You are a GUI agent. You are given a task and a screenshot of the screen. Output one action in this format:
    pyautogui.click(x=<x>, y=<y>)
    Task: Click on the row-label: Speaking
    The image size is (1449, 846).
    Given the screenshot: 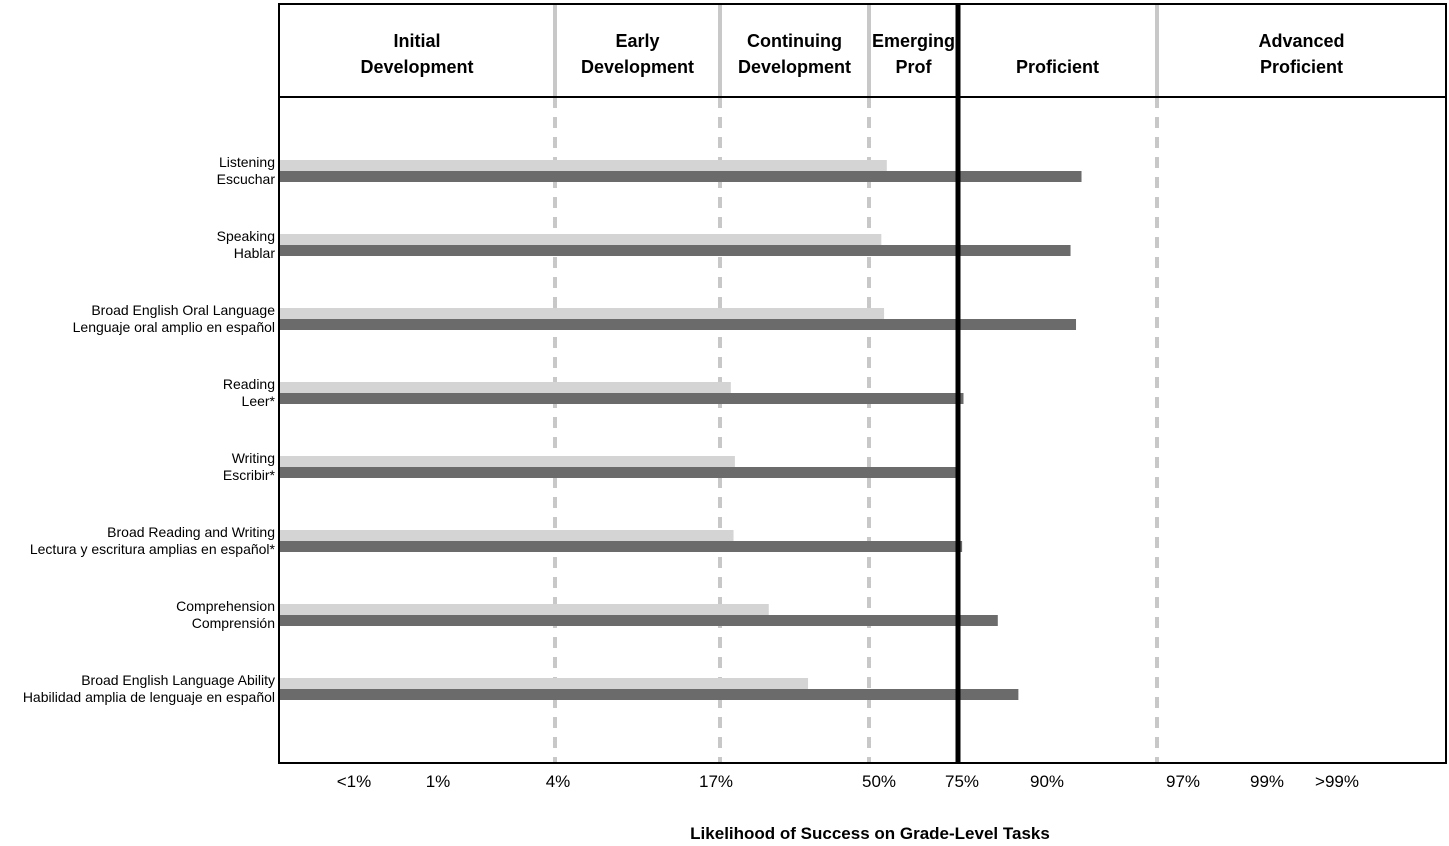 What is the action you would take?
    pyautogui.click(x=246, y=236)
    